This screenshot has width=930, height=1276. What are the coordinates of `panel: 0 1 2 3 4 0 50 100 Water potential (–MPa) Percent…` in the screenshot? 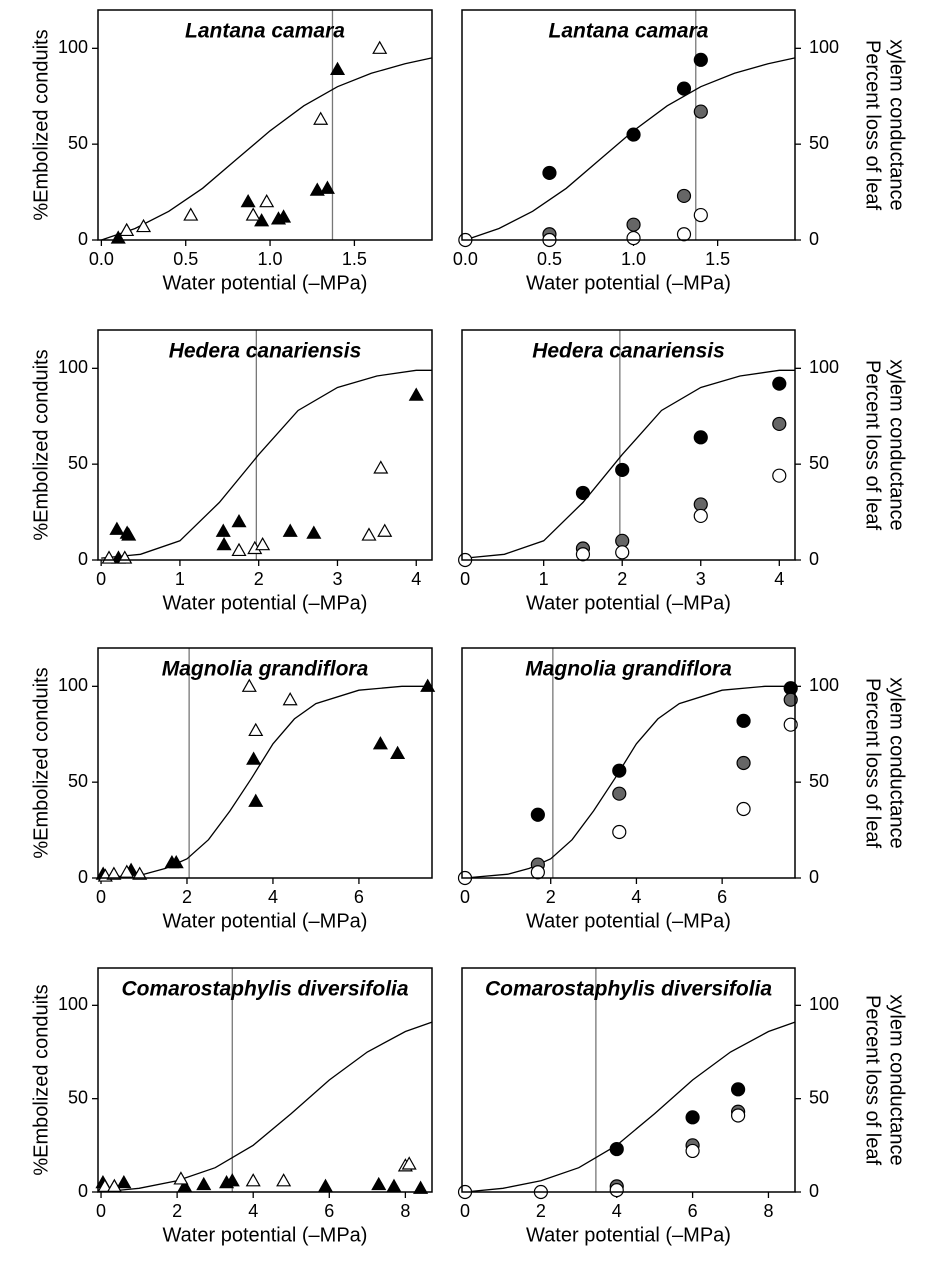 It's located at (683, 471).